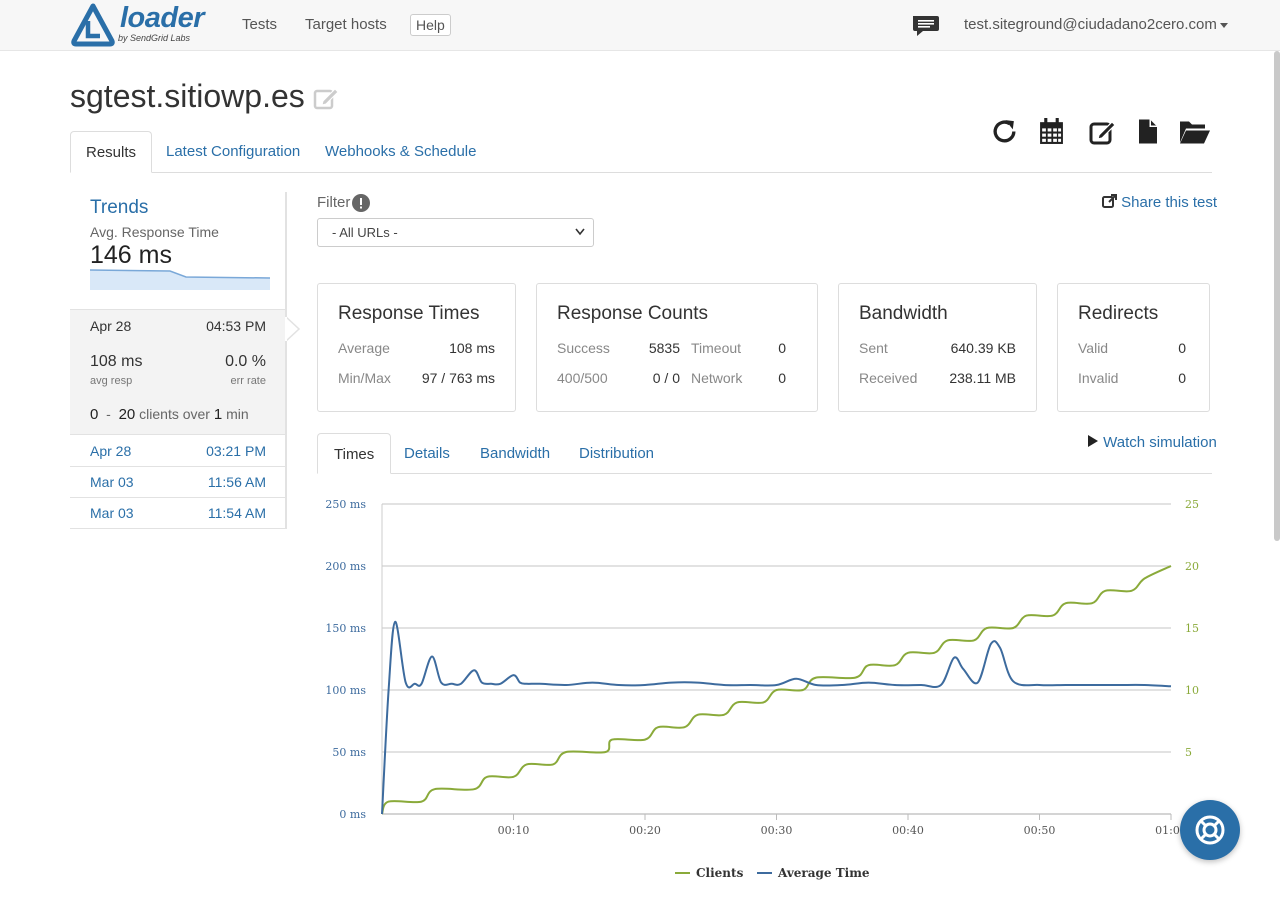 Image resolution: width=1280 pixels, height=900 pixels. What do you see at coordinates (218, 414) in the screenshot?
I see `run-duration: 1` at bounding box center [218, 414].